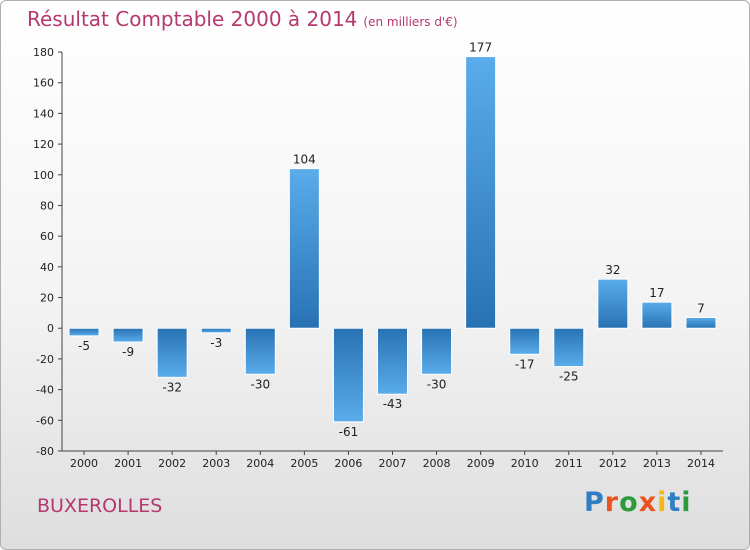 This screenshot has width=750, height=550. What do you see at coordinates (128, 463) in the screenshot?
I see `x-tick-label: 2001` at bounding box center [128, 463].